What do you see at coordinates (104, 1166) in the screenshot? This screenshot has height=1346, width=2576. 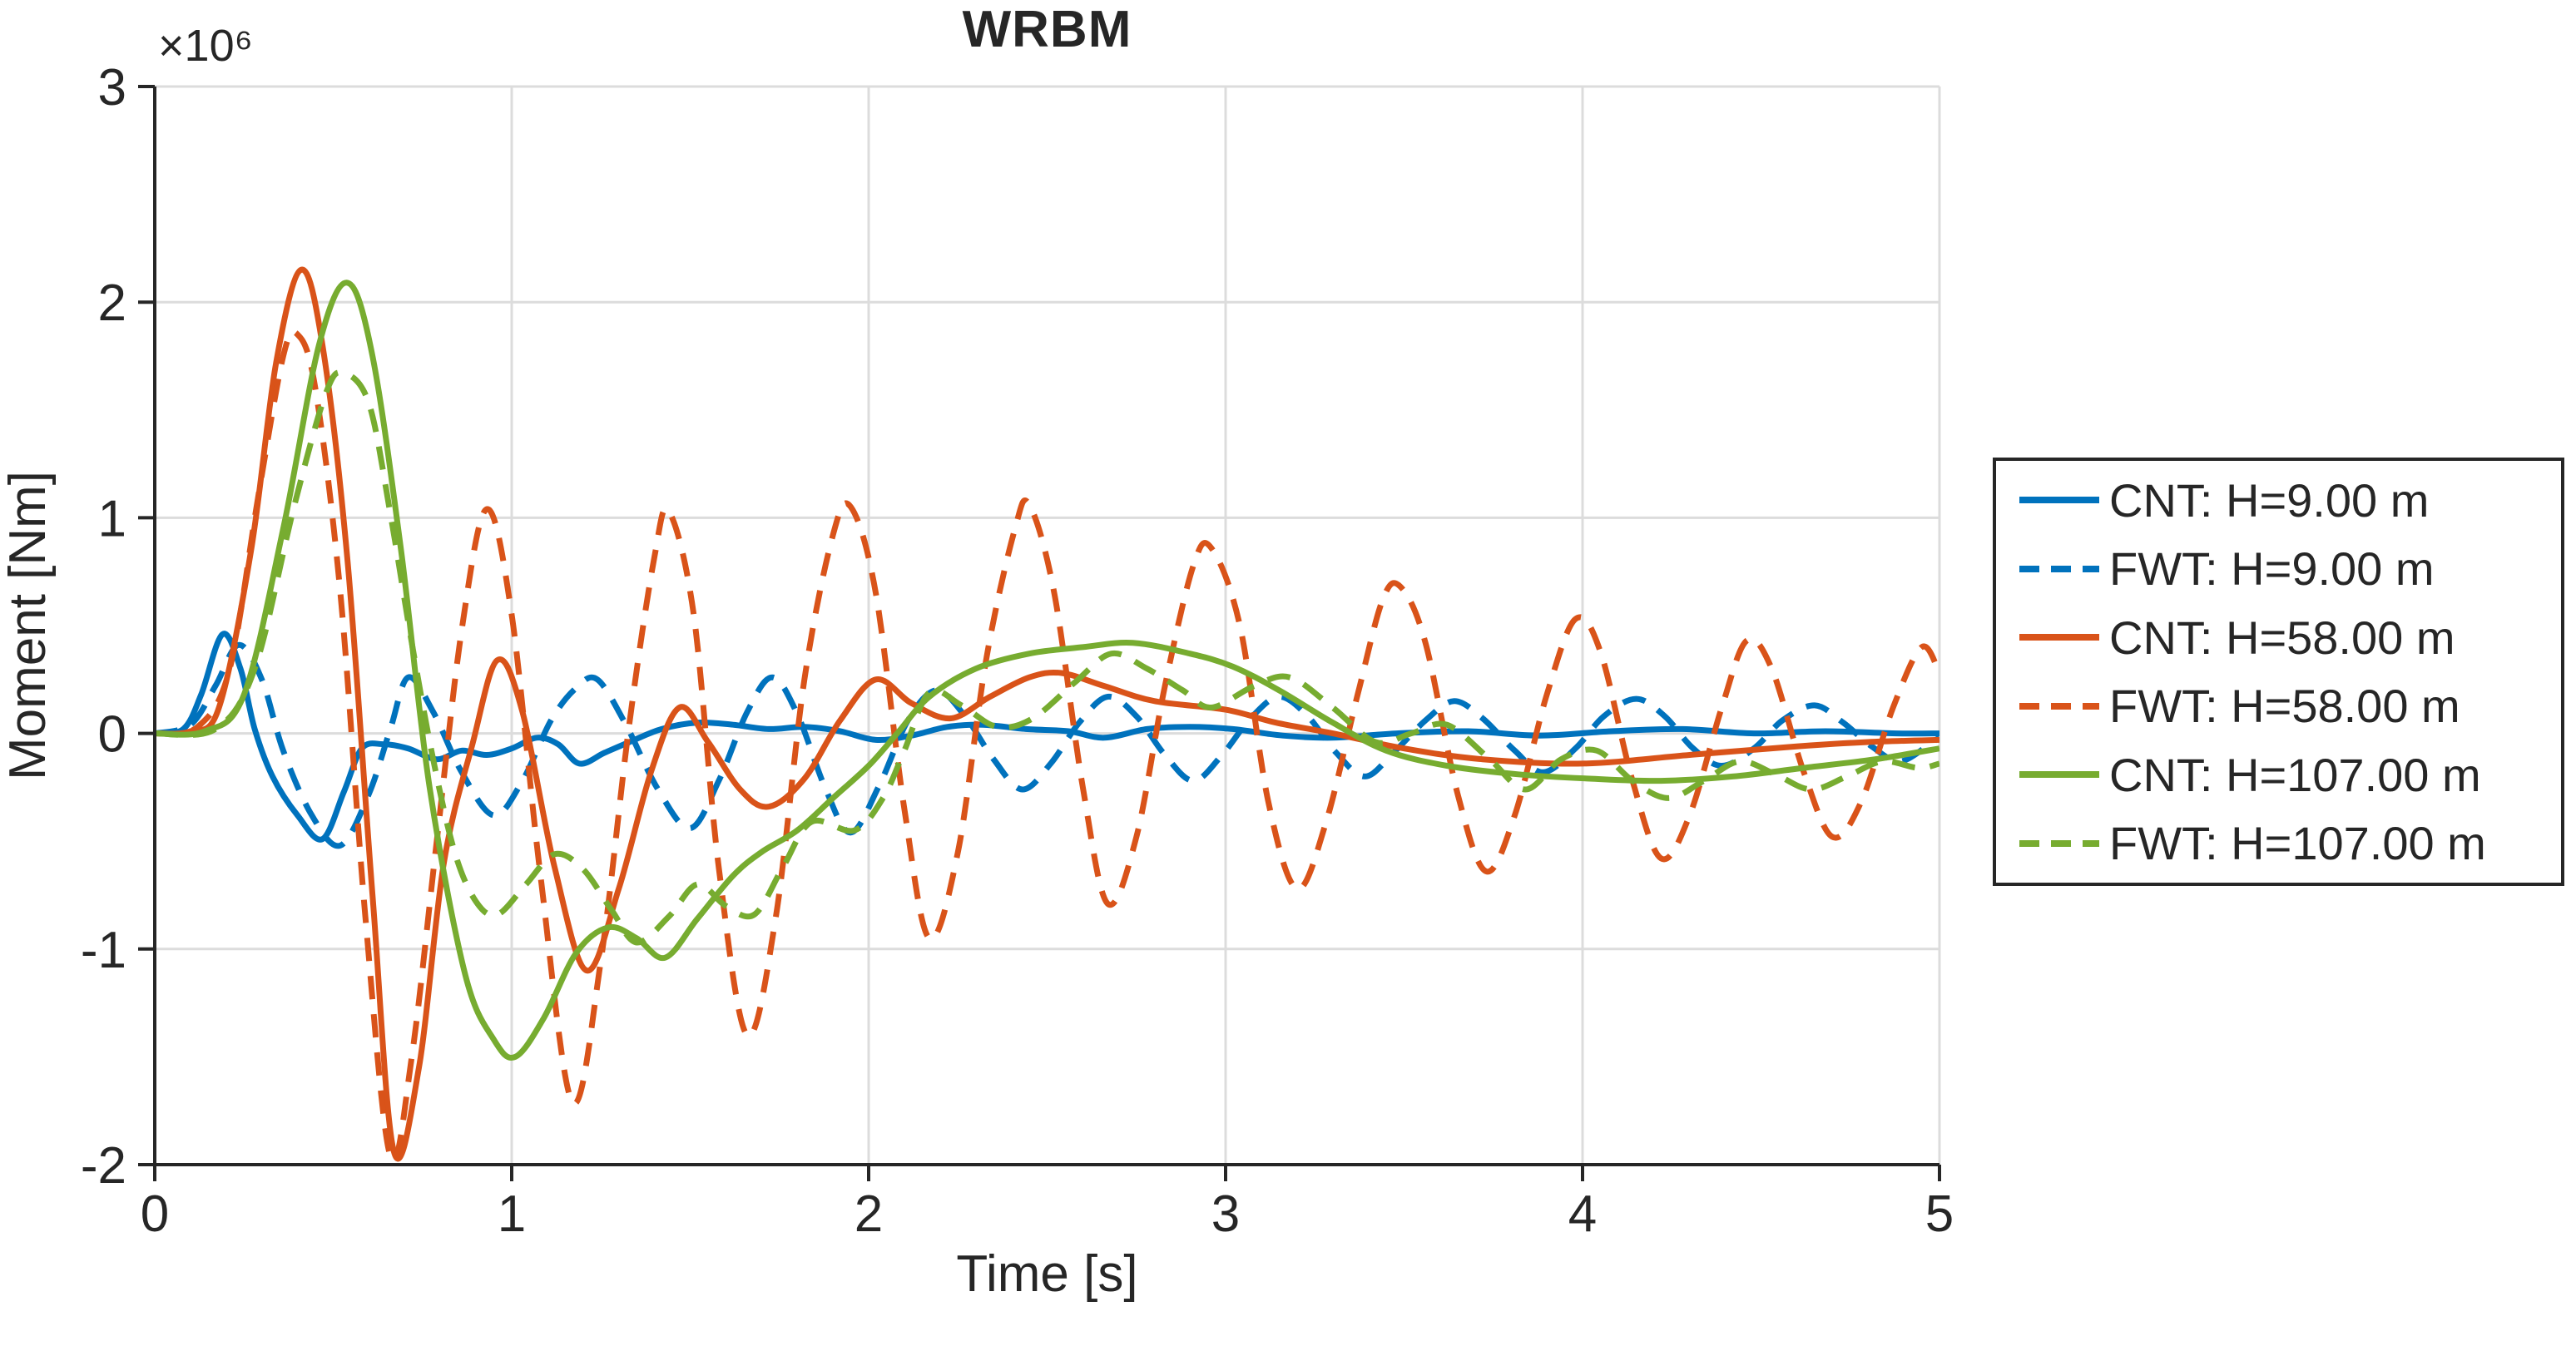 I see `y-tick-label: -2` at bounding box center [104, 1166].